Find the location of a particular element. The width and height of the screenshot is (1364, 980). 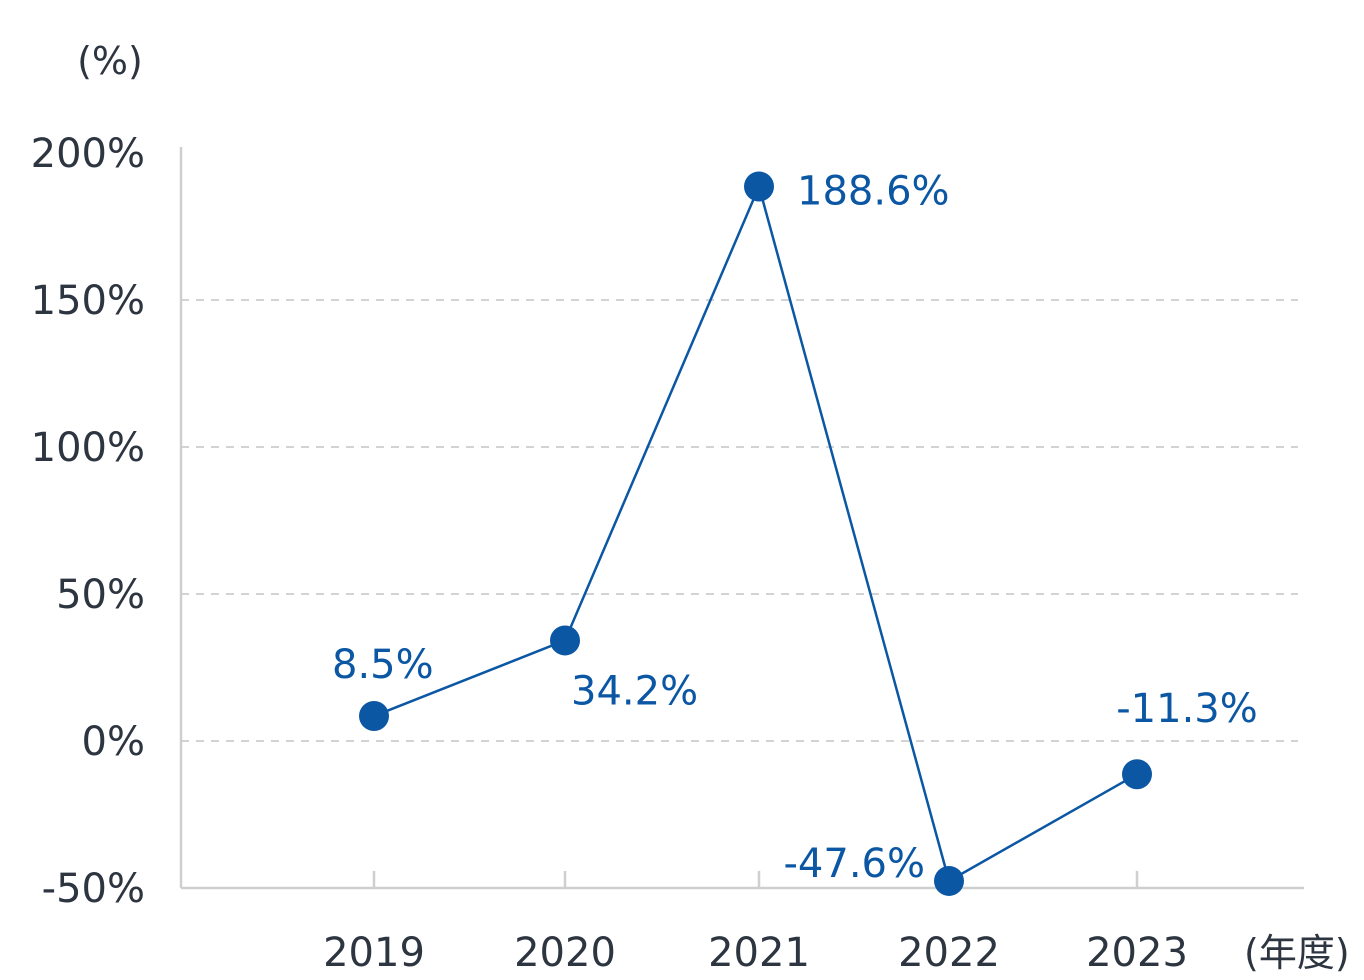

y-tick-labels: -50% 0% 50% 100% 150% 200% is located at coordinates (88, 521).